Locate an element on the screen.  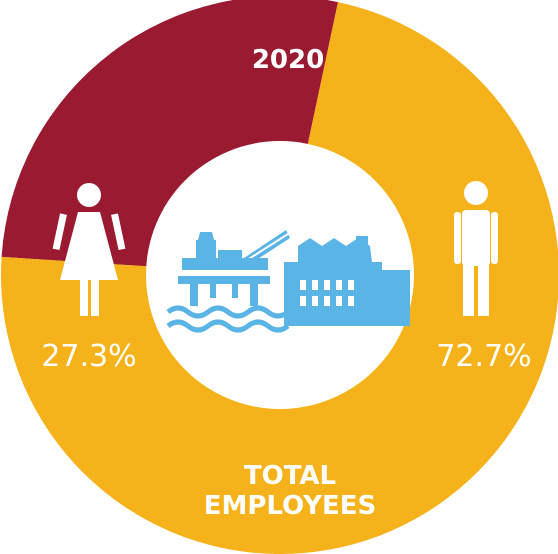
center-label-line-1: TOTAL is located at coordinates (290, 476).